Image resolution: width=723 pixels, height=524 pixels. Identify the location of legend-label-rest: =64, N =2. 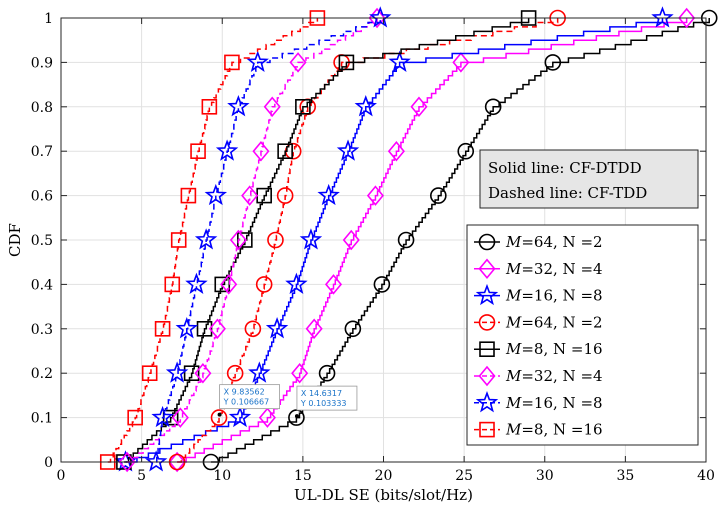
(561, 242).